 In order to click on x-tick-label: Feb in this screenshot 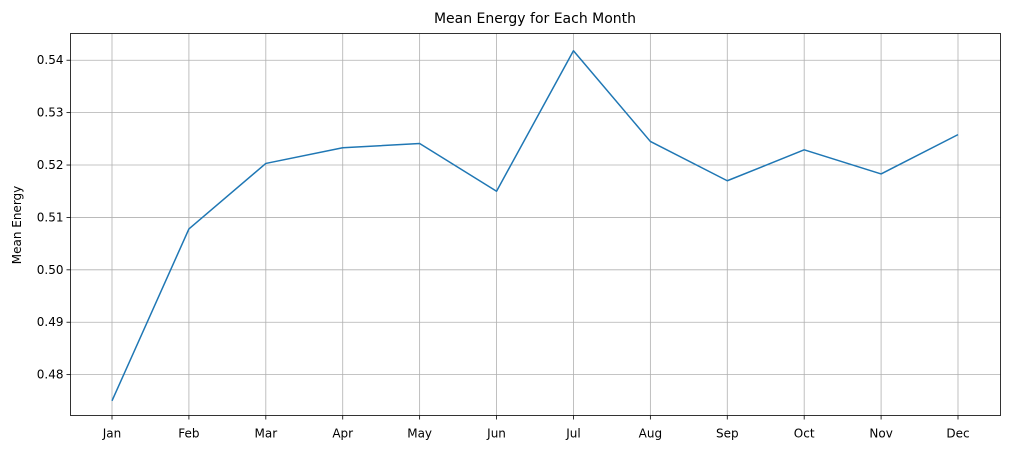, I will do `click(188, 434)`.